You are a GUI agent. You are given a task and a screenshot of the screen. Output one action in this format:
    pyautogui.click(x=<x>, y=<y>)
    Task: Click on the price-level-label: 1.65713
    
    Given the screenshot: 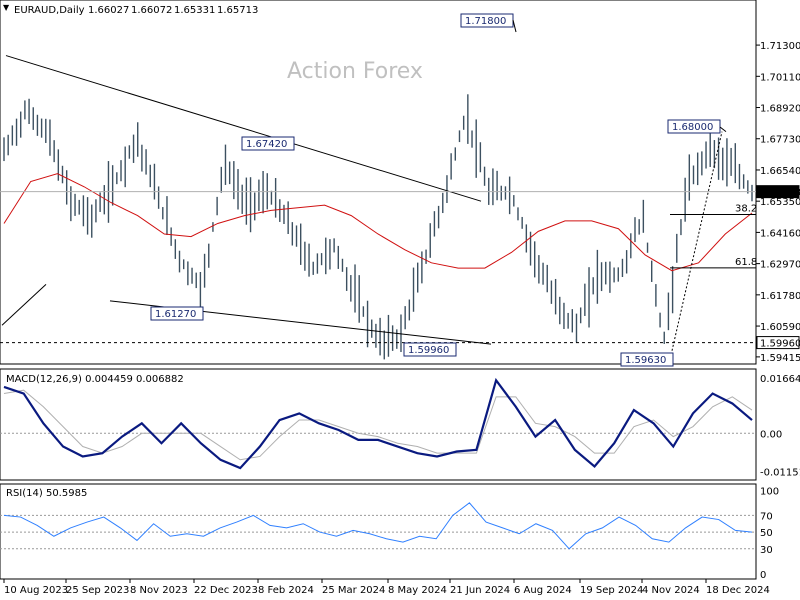 What is the action you would take?
    pyautogui.click(x=780, y=193)
    